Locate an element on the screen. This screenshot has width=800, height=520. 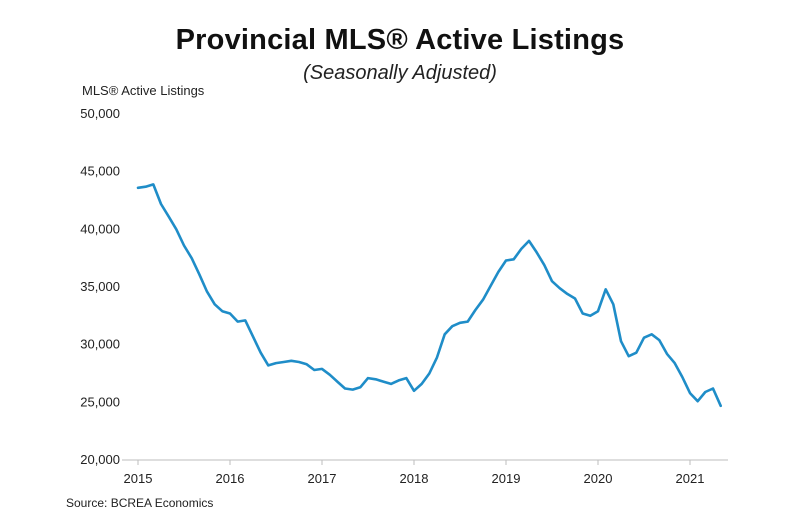
y-tick-label: 35,000 is located at coordinates (100, 286).